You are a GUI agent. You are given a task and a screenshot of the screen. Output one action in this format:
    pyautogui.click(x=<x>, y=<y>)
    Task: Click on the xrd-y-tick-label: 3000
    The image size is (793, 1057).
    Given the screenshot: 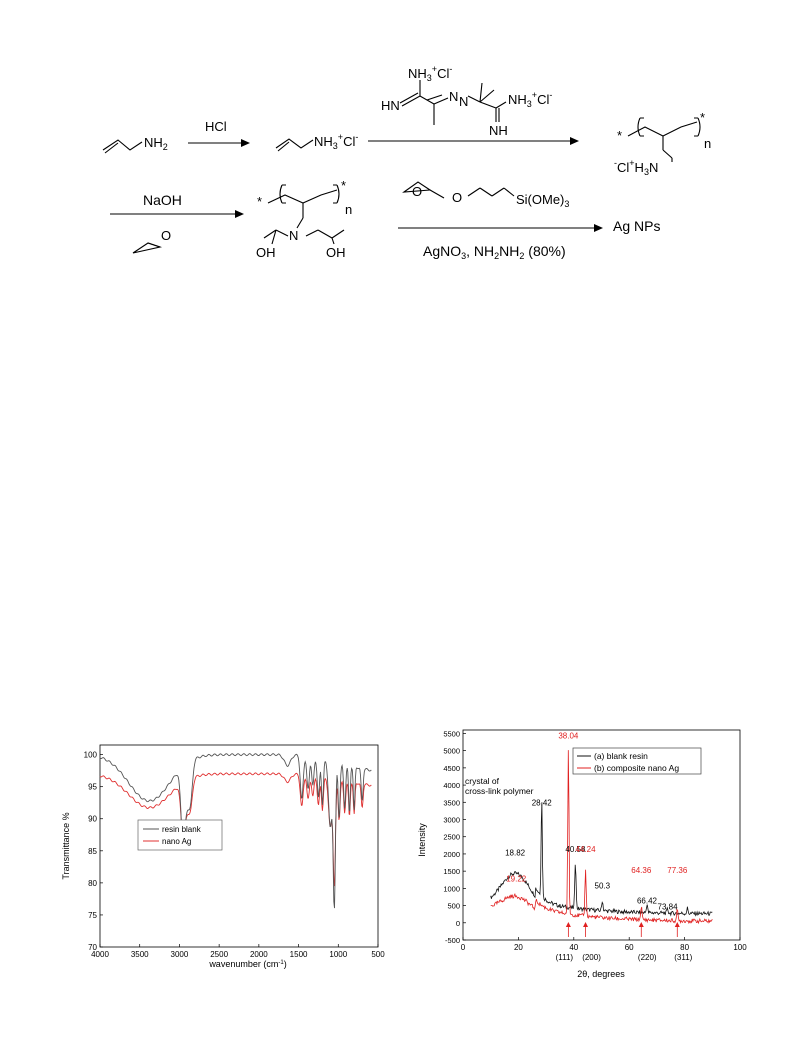 What is the action you would take?
    pyautogui.click(x=451, y=820)
    